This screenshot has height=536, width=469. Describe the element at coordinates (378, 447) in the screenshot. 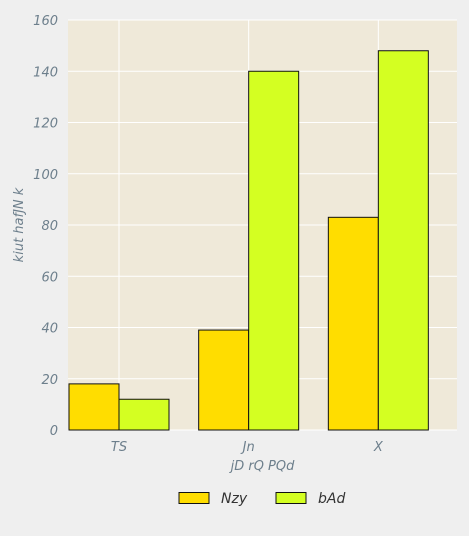

I see `x-tick-label: X` at that location.